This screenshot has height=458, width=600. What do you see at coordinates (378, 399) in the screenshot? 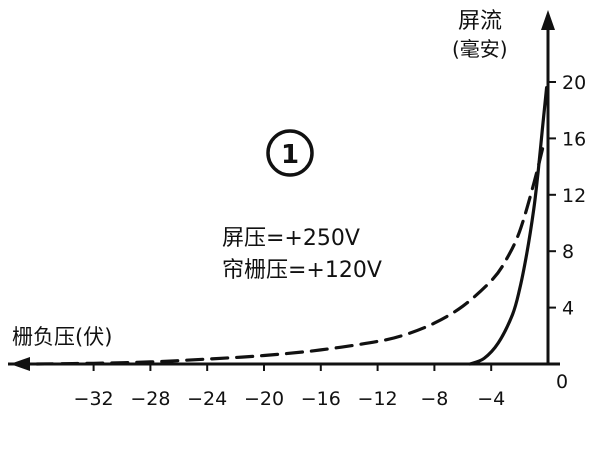
I see `x-tick-label: −12` at bounding box center [378, 399].